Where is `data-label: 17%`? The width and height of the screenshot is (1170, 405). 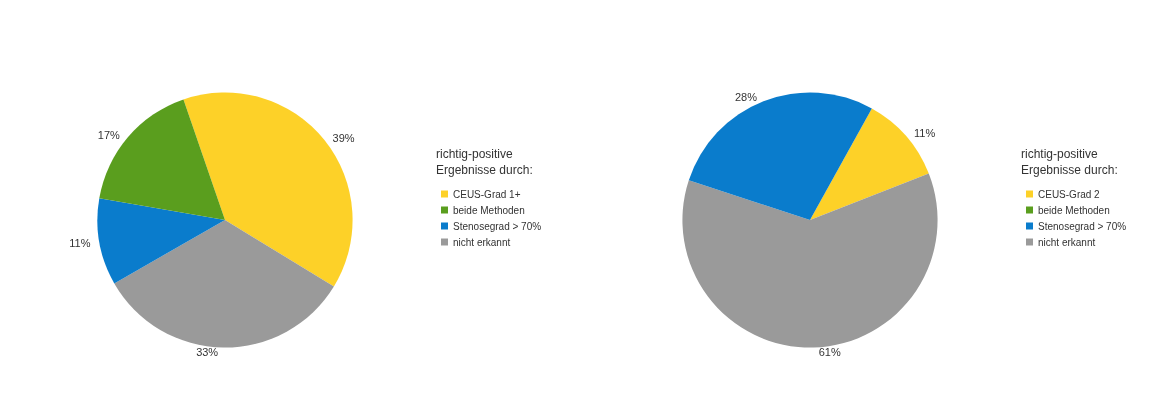 data-label: 17% is located at coordinates (108, 134).